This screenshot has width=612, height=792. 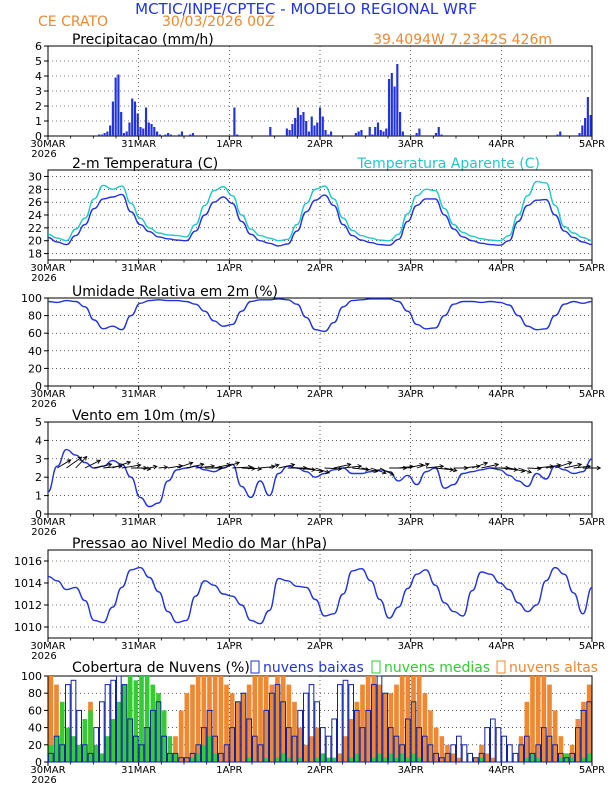 I want to click on wind-year-label: 2026, so click(x=43, y=532).